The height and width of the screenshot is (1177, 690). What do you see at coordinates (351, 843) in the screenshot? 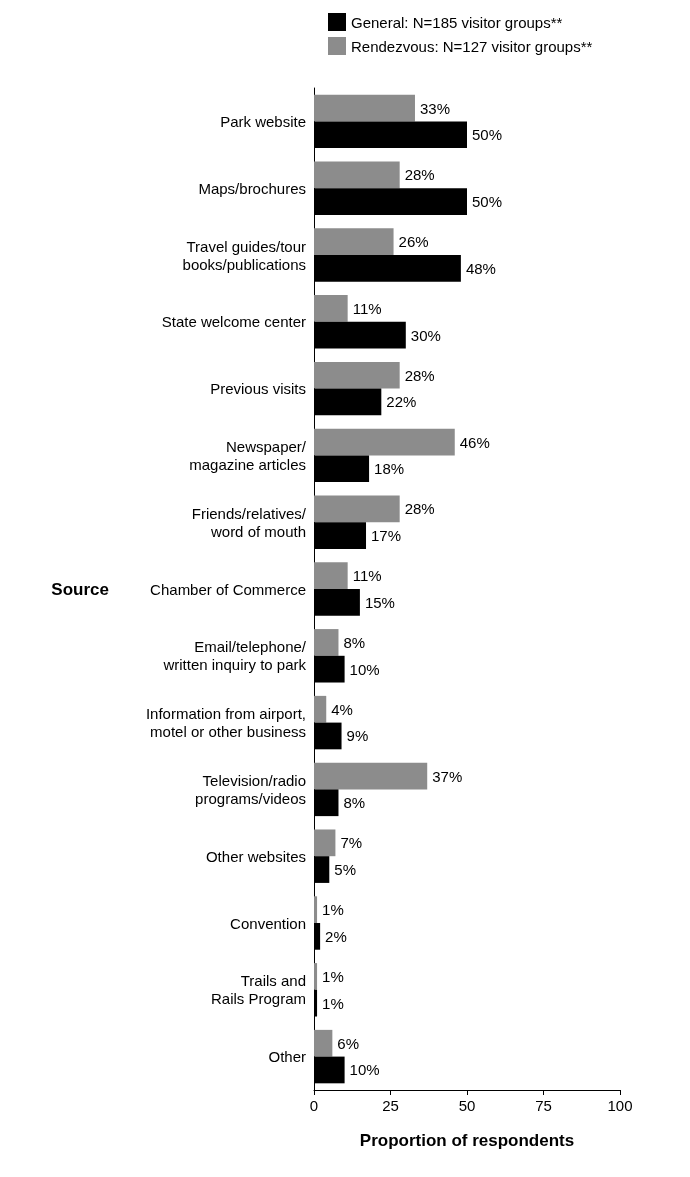
I see `data-label: 7%` at bounding box center [351, 843].